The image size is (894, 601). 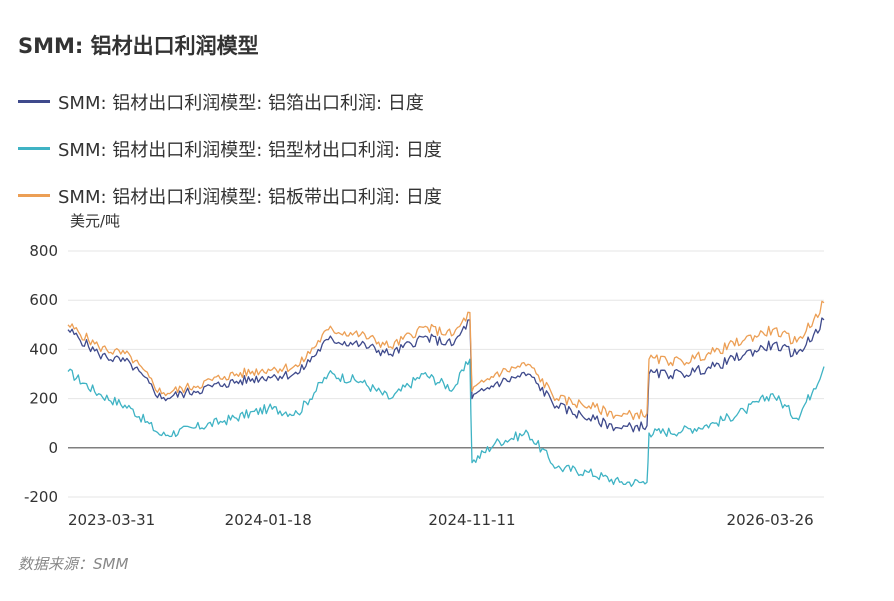 I want to click on x-tick-label: 2024-11-11, so click(x=471, y=520).